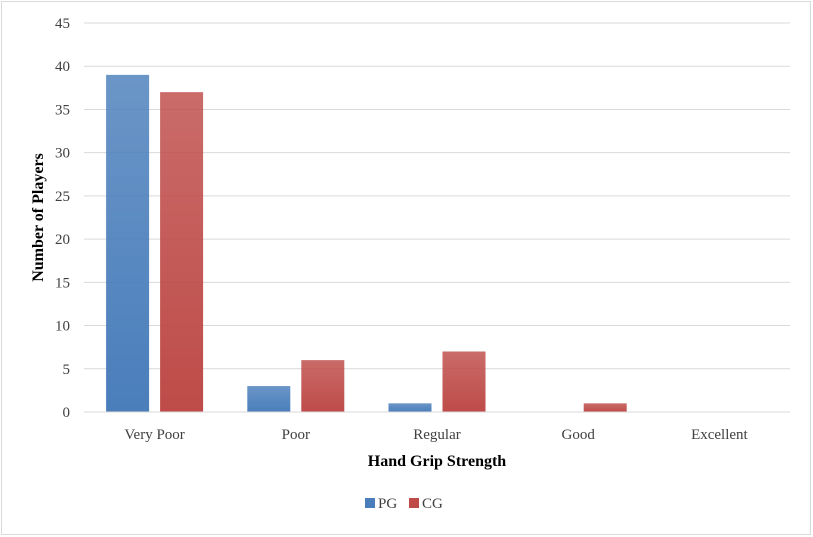 The image size is (813, 537). Describe the element at coordinates (62, 240) in the screenshot. I see `y-tick-label: 20` at that location.